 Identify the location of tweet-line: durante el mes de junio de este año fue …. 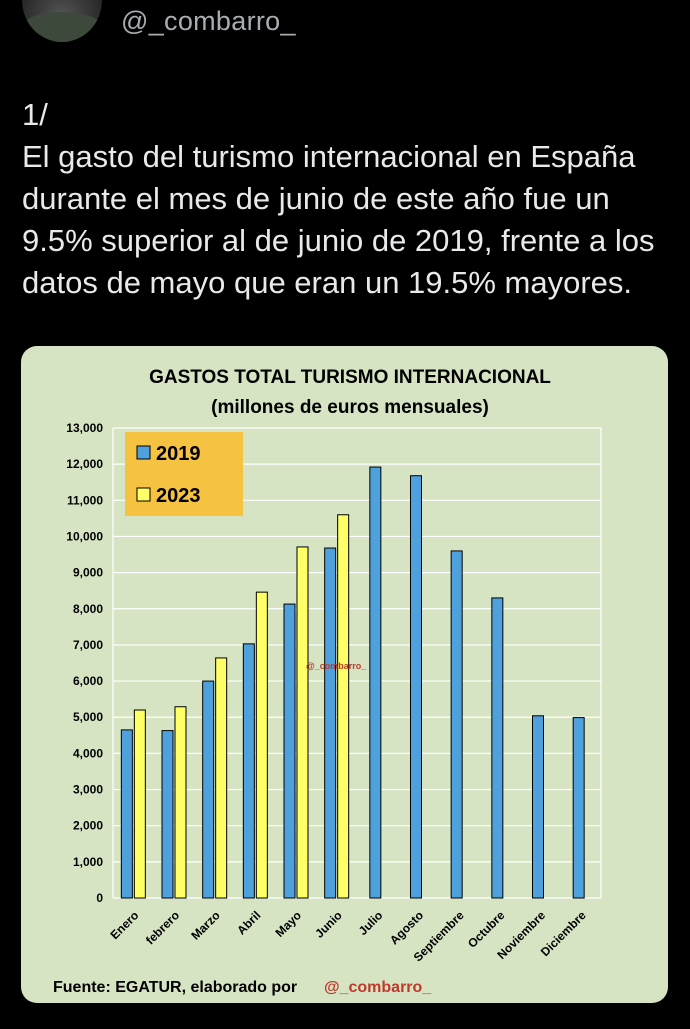
(316, 198).